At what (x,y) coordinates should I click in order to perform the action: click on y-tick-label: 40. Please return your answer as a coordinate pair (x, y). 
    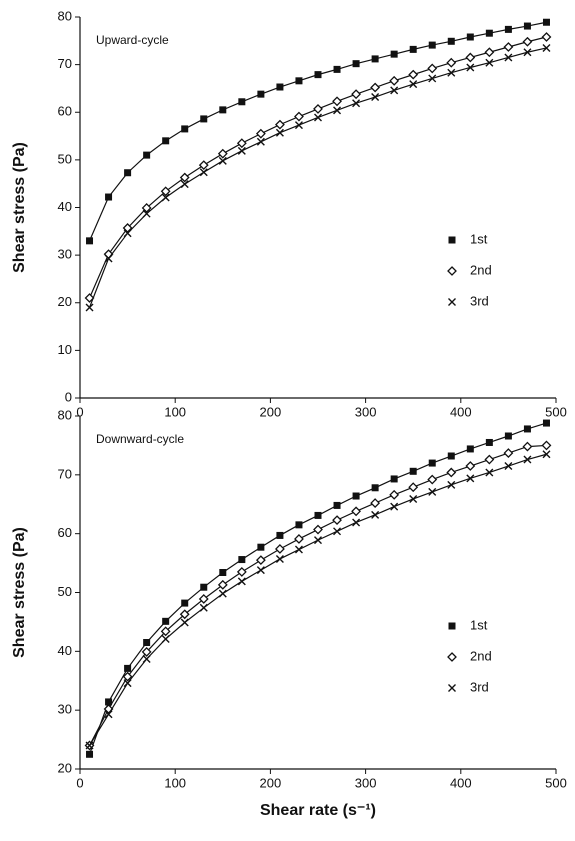
    Looking at the image, I should click on (65, 650).